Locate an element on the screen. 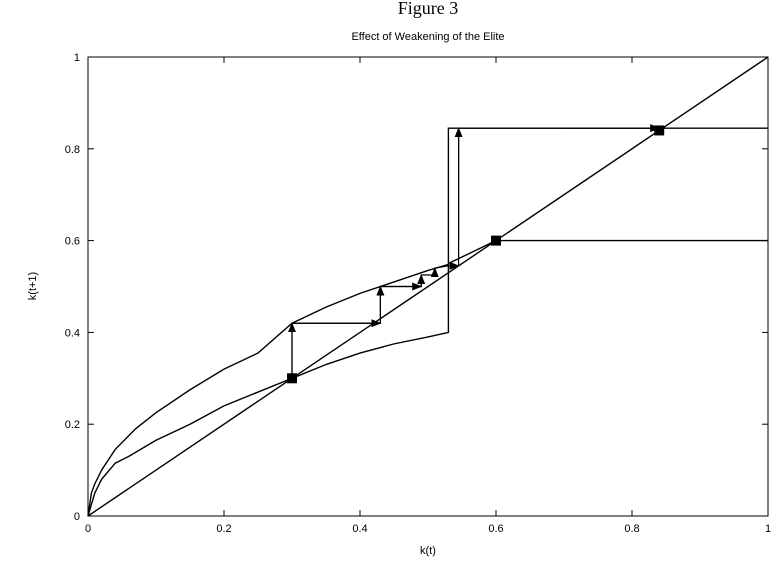 This screenshot has width=784, height=562. figure-heading: Figure 3 is located at coordinates (428, 9).